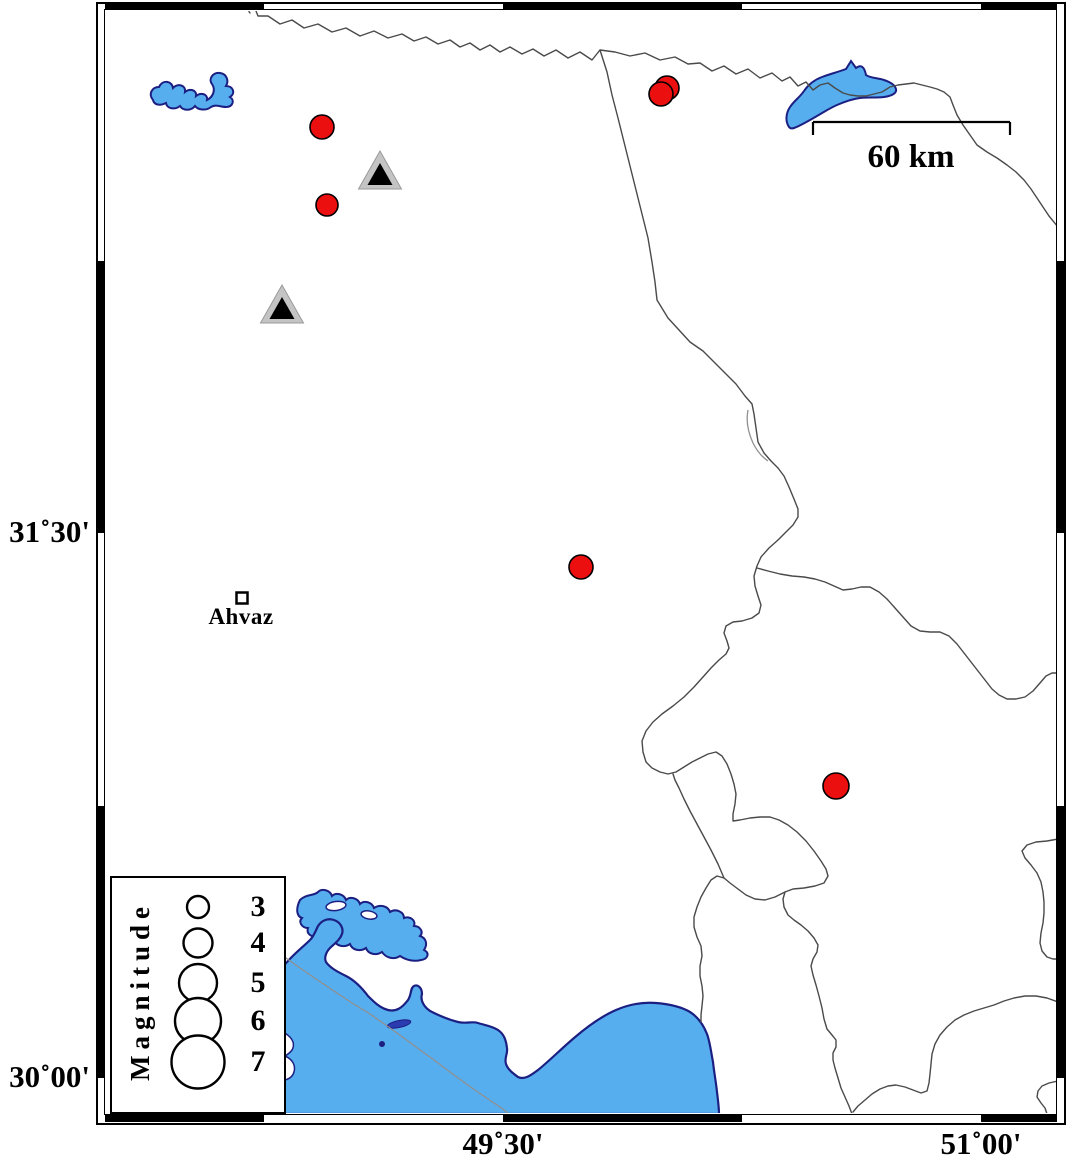 The width and height of the screenshot is (1066, 1162). Describe the element at coordinates (503, 1143) in the screenshot. I see `lon-label-4930: 49˚30'` at that location.